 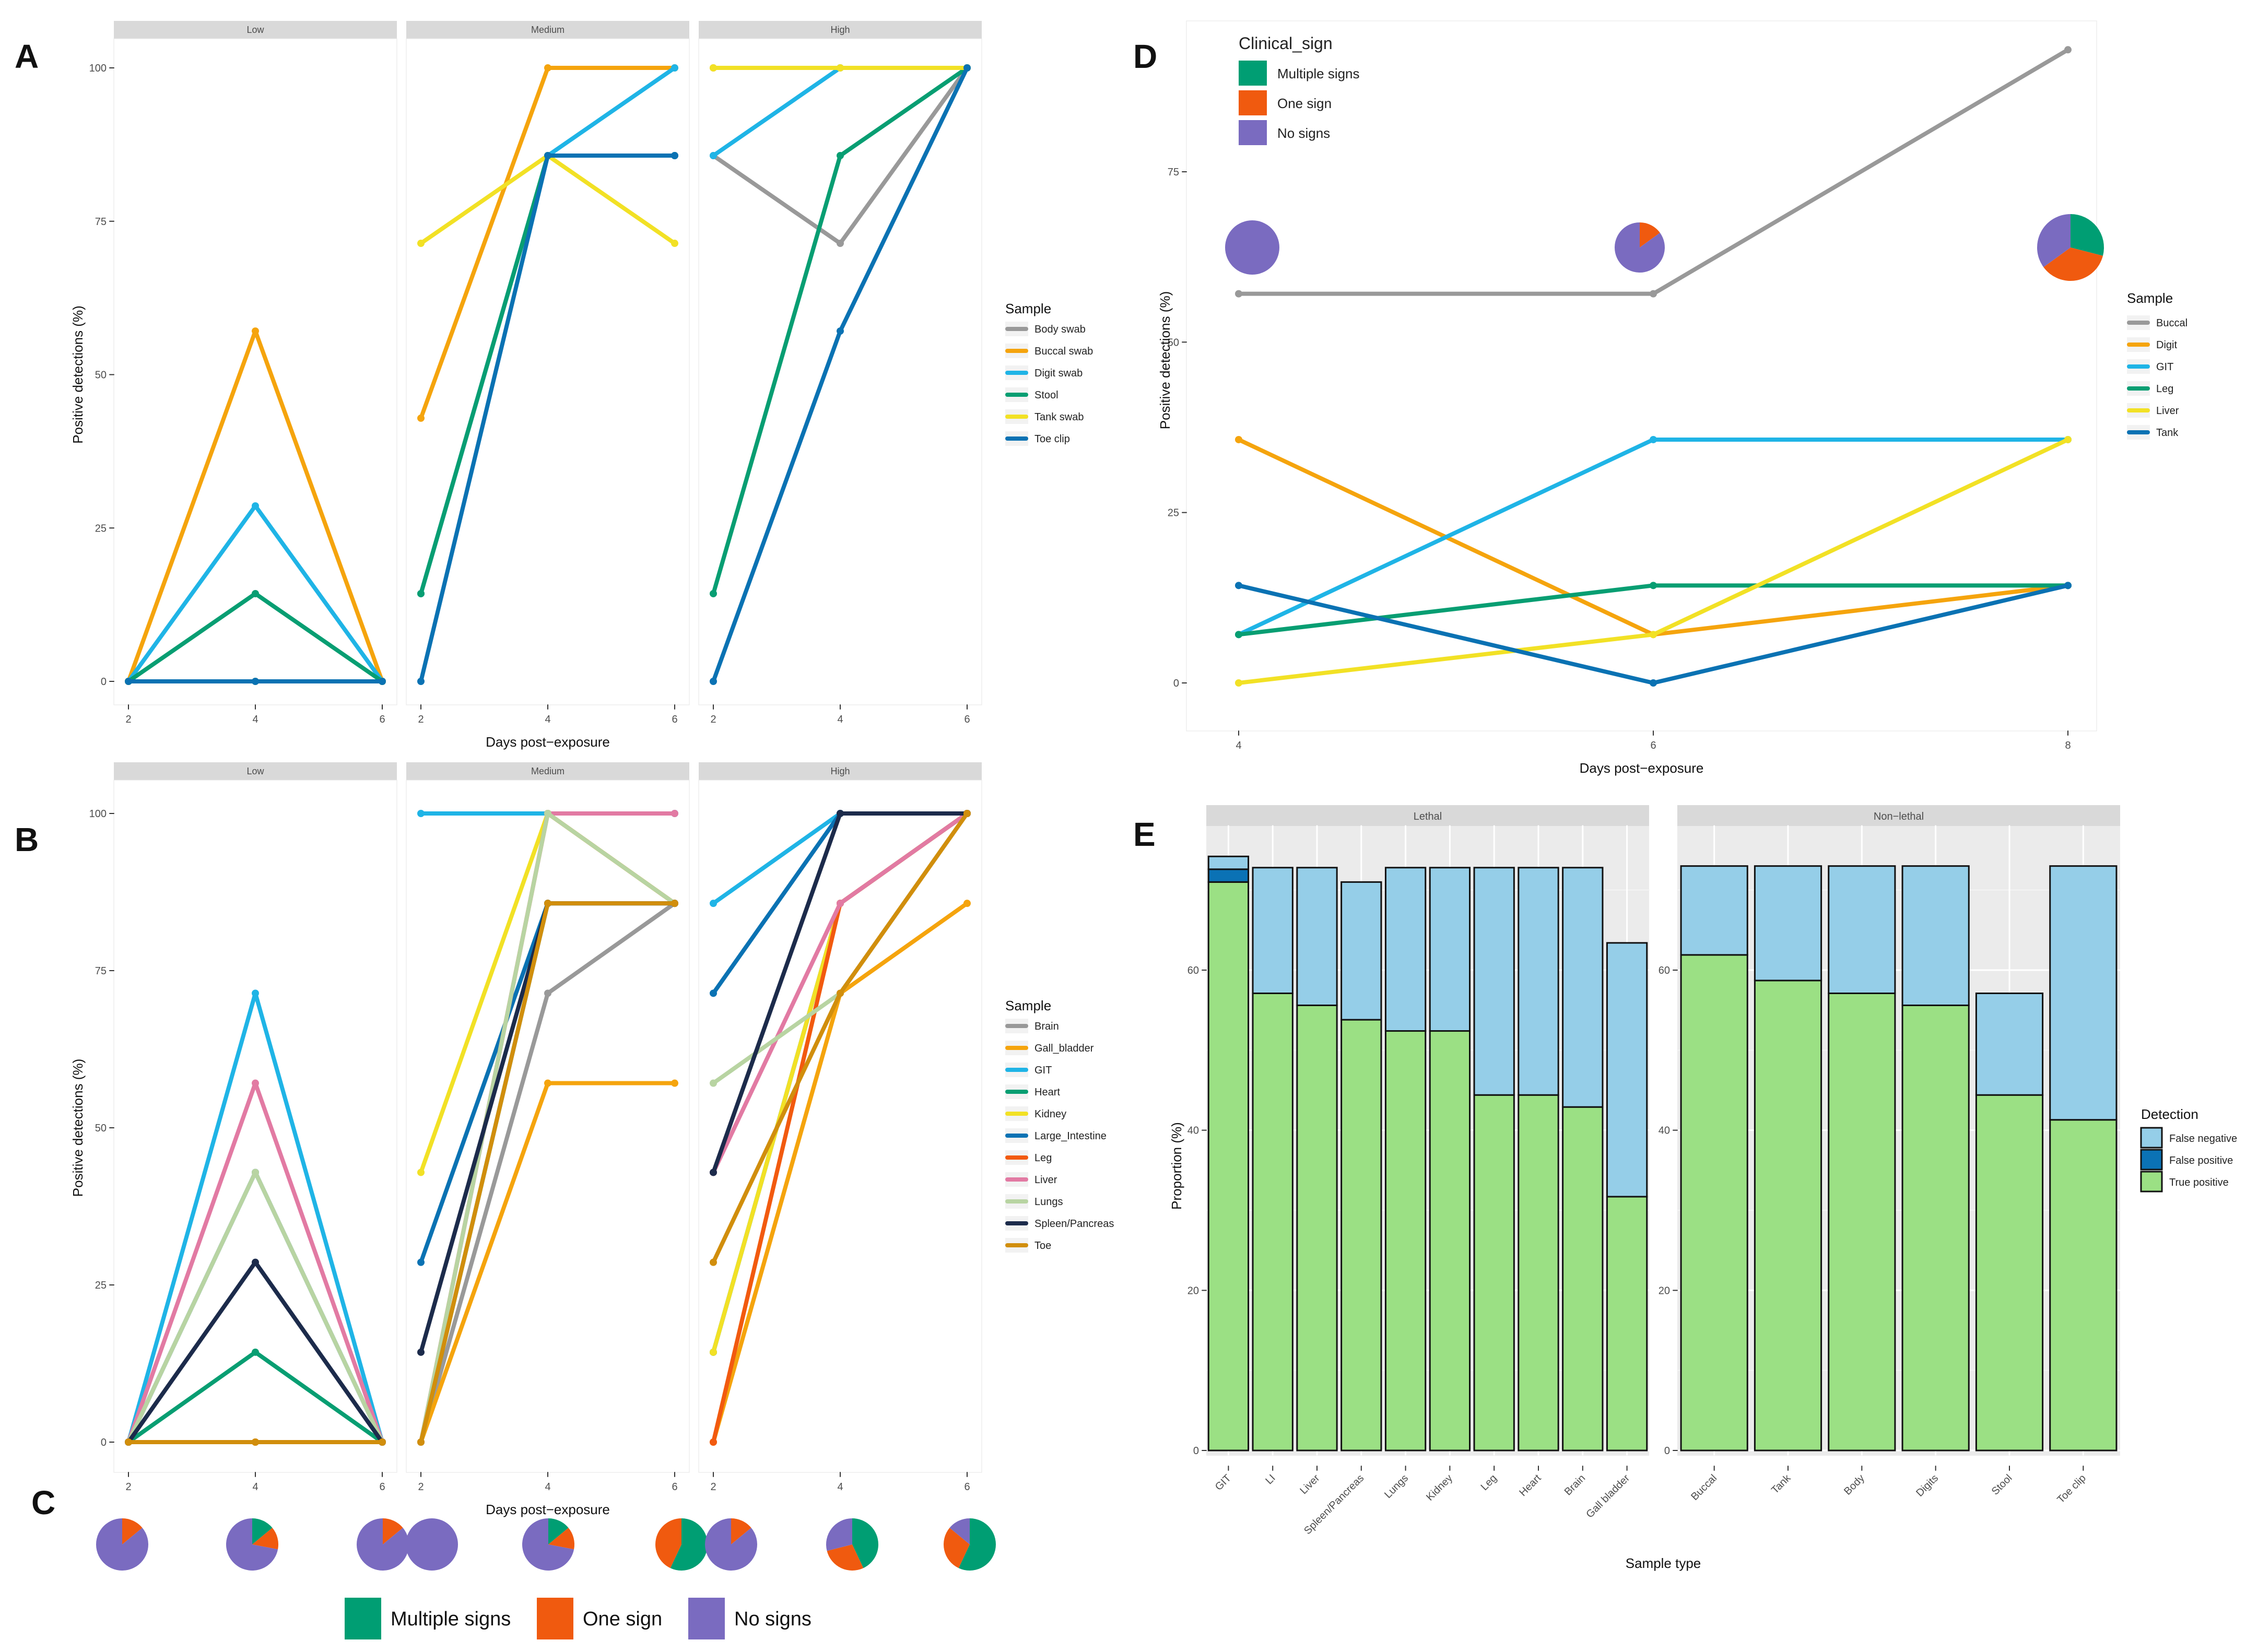 What do you see at coordinates (1223, 1482) in the screenshot?
I see `x-tick-label: GIT` at bounding box center [1223, 1482].